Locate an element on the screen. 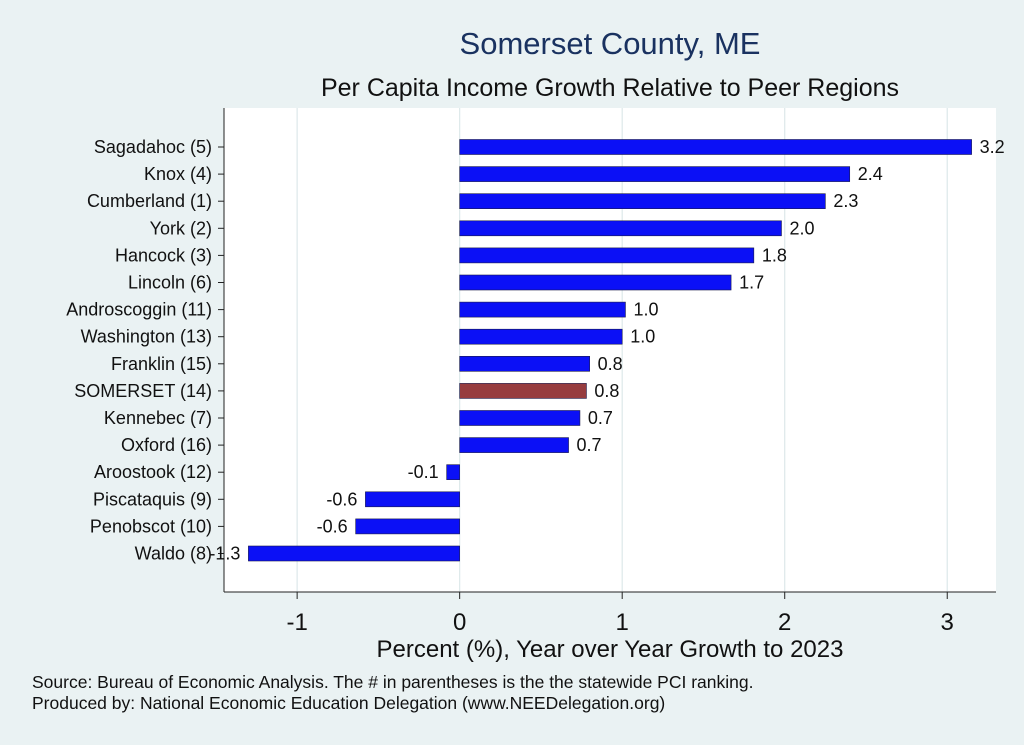 The image size is (1024, 745). category-label: Androscoggin (11) is located at coordinates (139, 310).